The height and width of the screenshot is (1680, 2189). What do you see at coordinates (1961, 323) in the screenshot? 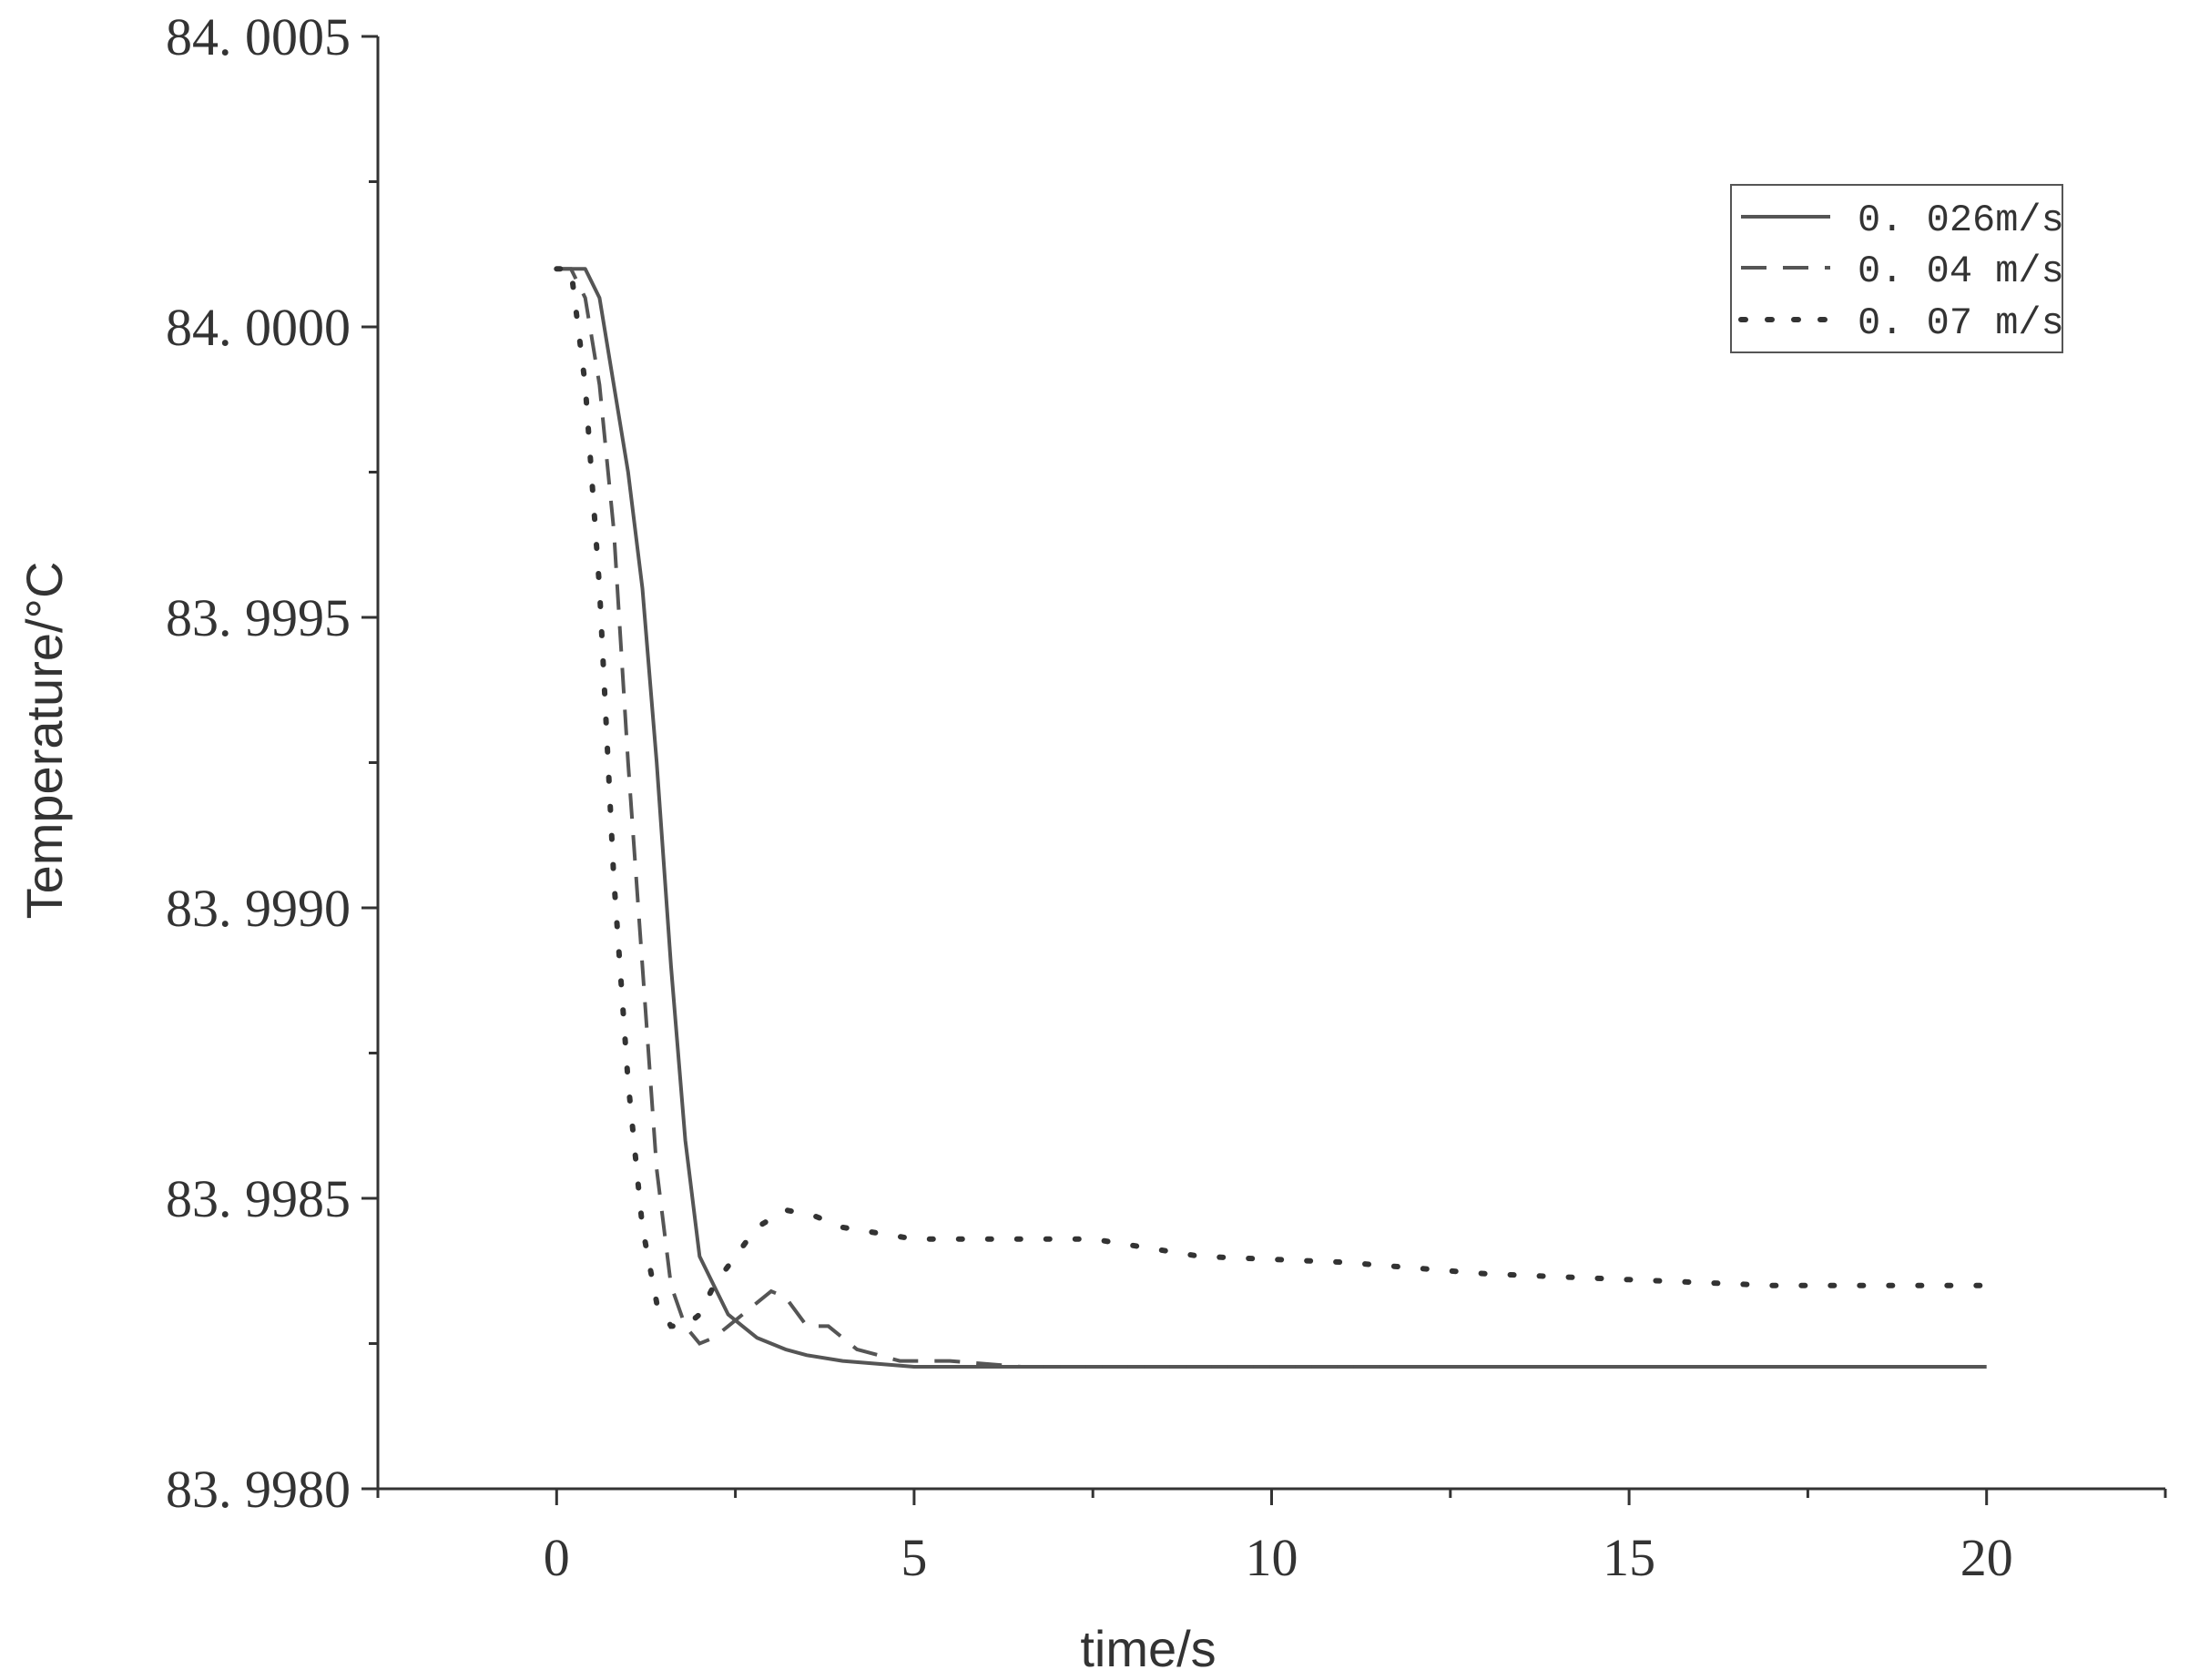
I see `legend-label-007: 0. 07 m/s` at bounding box center [1961, 323].